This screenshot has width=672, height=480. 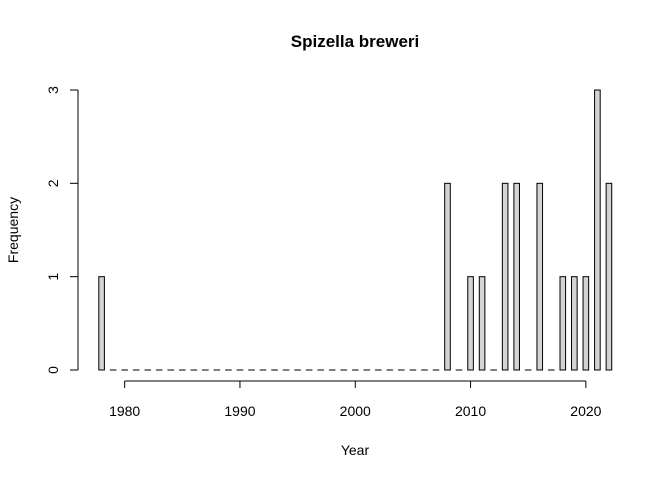 What do you see at coordinates (470, 323) in the screenshot?
I see `bar-2010` at bounding box center [470, 323].